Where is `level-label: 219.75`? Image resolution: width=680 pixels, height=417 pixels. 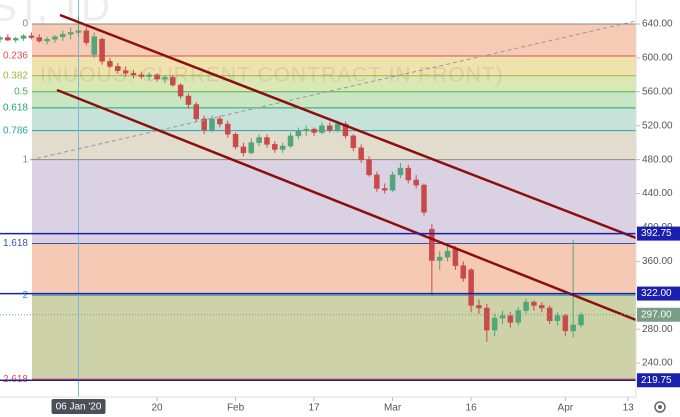
level-label: 219.75 is located at coordinates (656, 380).